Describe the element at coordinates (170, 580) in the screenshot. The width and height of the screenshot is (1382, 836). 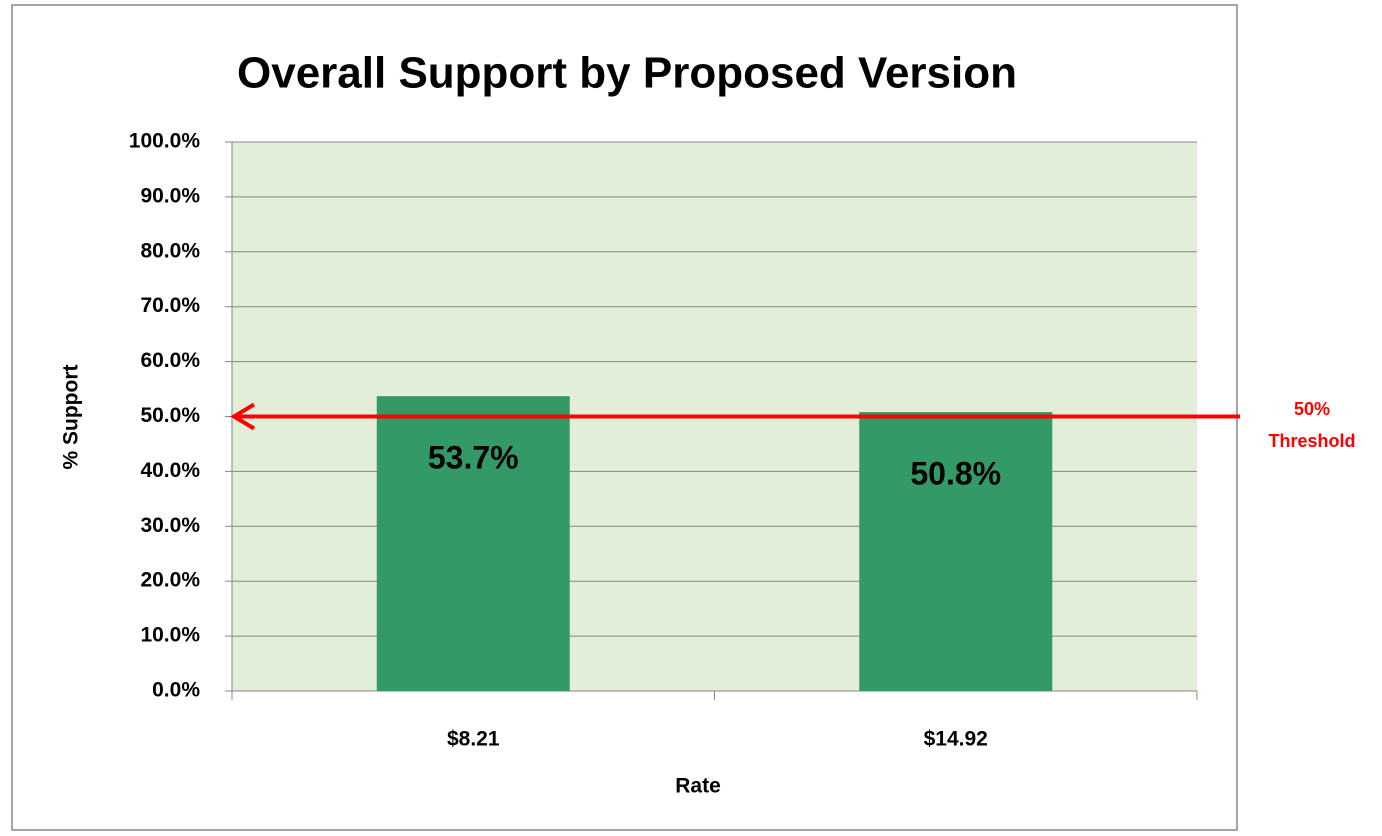
I see `y-tick-label: 20.0%` at that location.